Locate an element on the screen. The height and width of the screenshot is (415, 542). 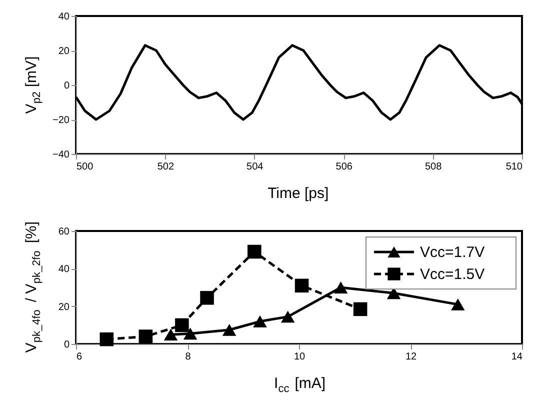
x-tick-label: 12 is located at coordinates (411, 357).